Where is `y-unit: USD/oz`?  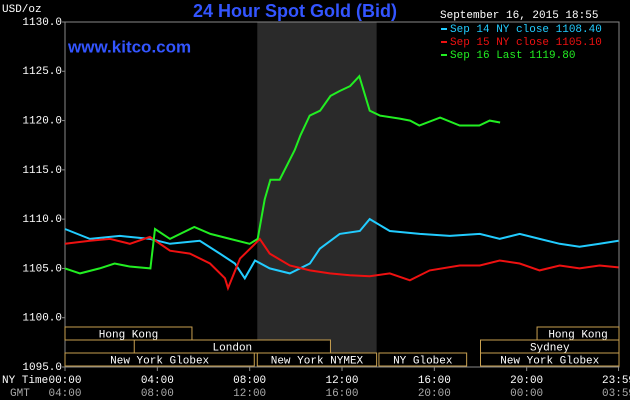 y-unit: USD/oz is located at coordinates (22, 10).